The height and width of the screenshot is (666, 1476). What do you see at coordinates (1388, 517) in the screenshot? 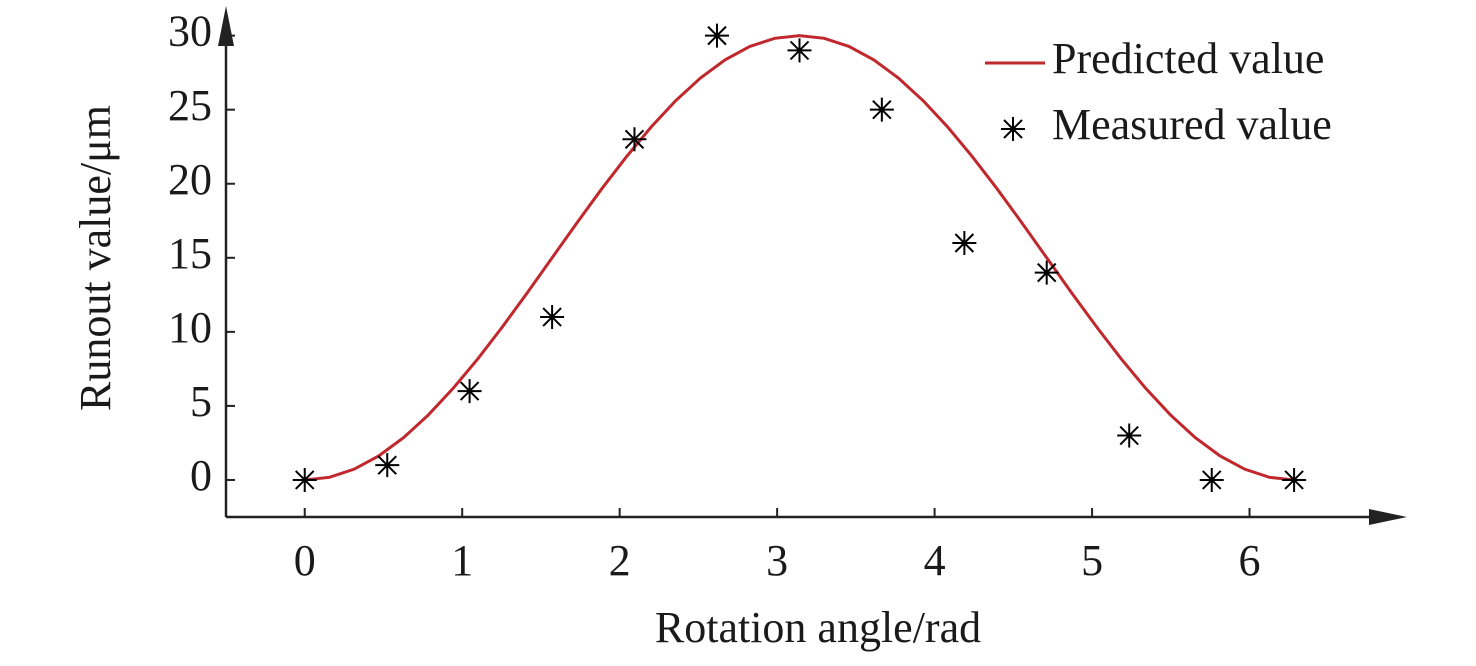
I see `x-axis-arrow` at bounding box center [1388, 517].